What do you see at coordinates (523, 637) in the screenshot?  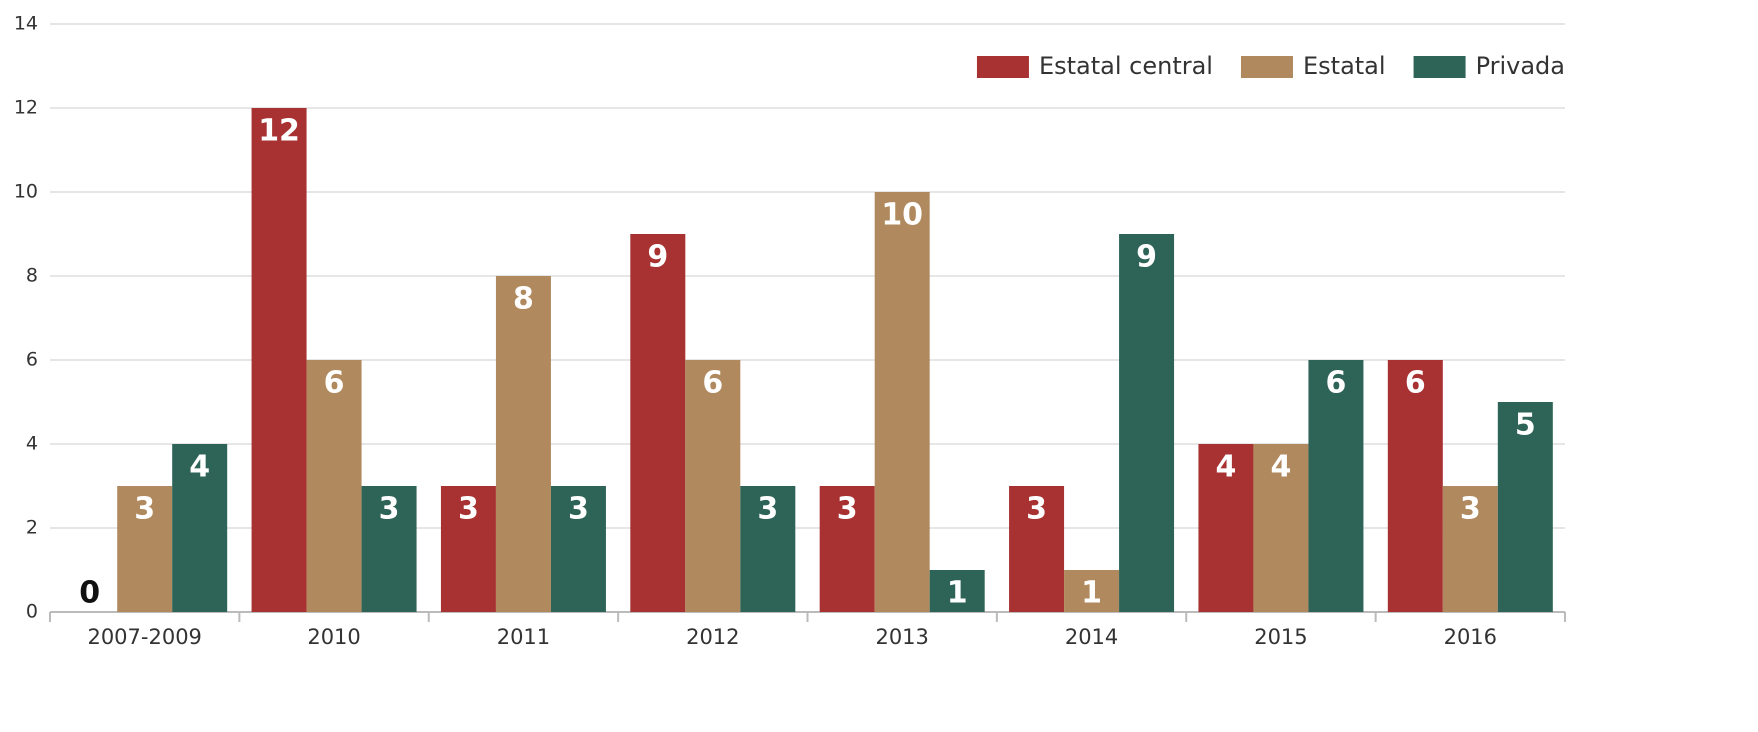 I see `x-tick-label: 2011` at bounding box center [523, 637].